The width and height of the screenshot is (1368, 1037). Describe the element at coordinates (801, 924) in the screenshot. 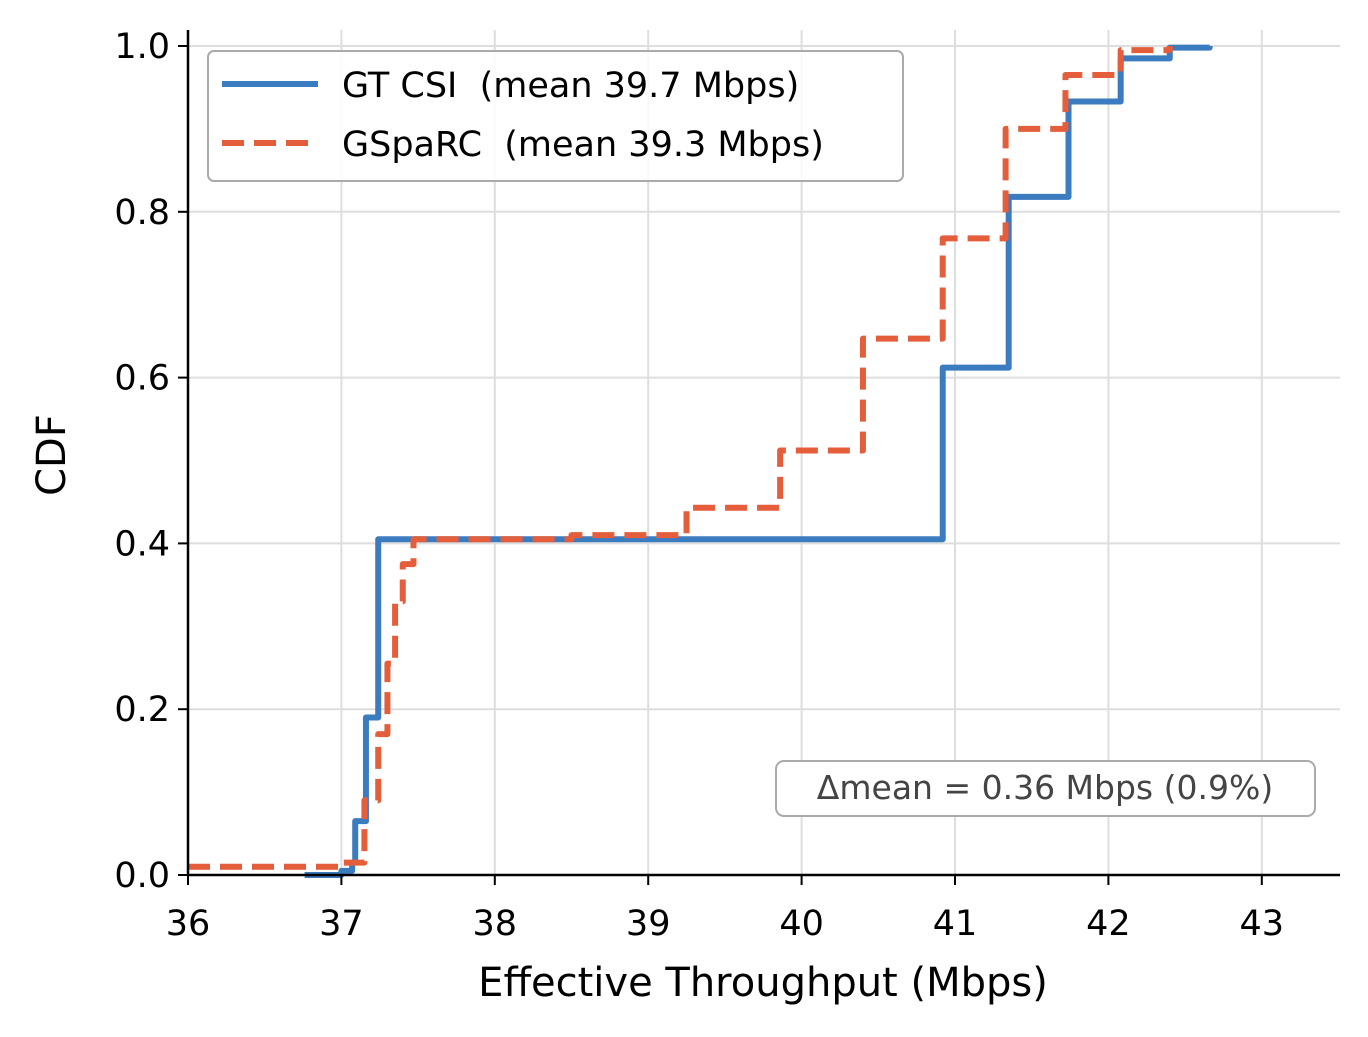

I see `x-tick-label: 40` at that location.